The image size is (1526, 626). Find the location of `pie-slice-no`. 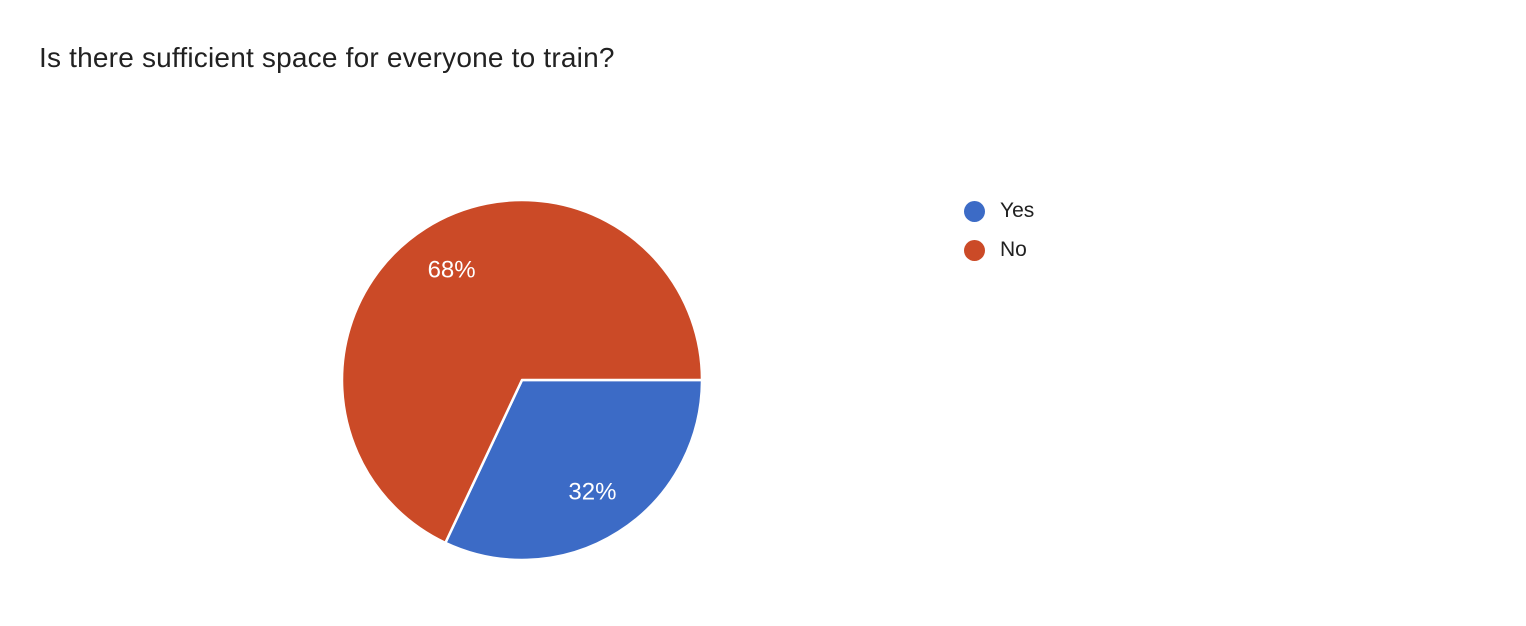

pie-slice-no is located at coordinates (522, 371).